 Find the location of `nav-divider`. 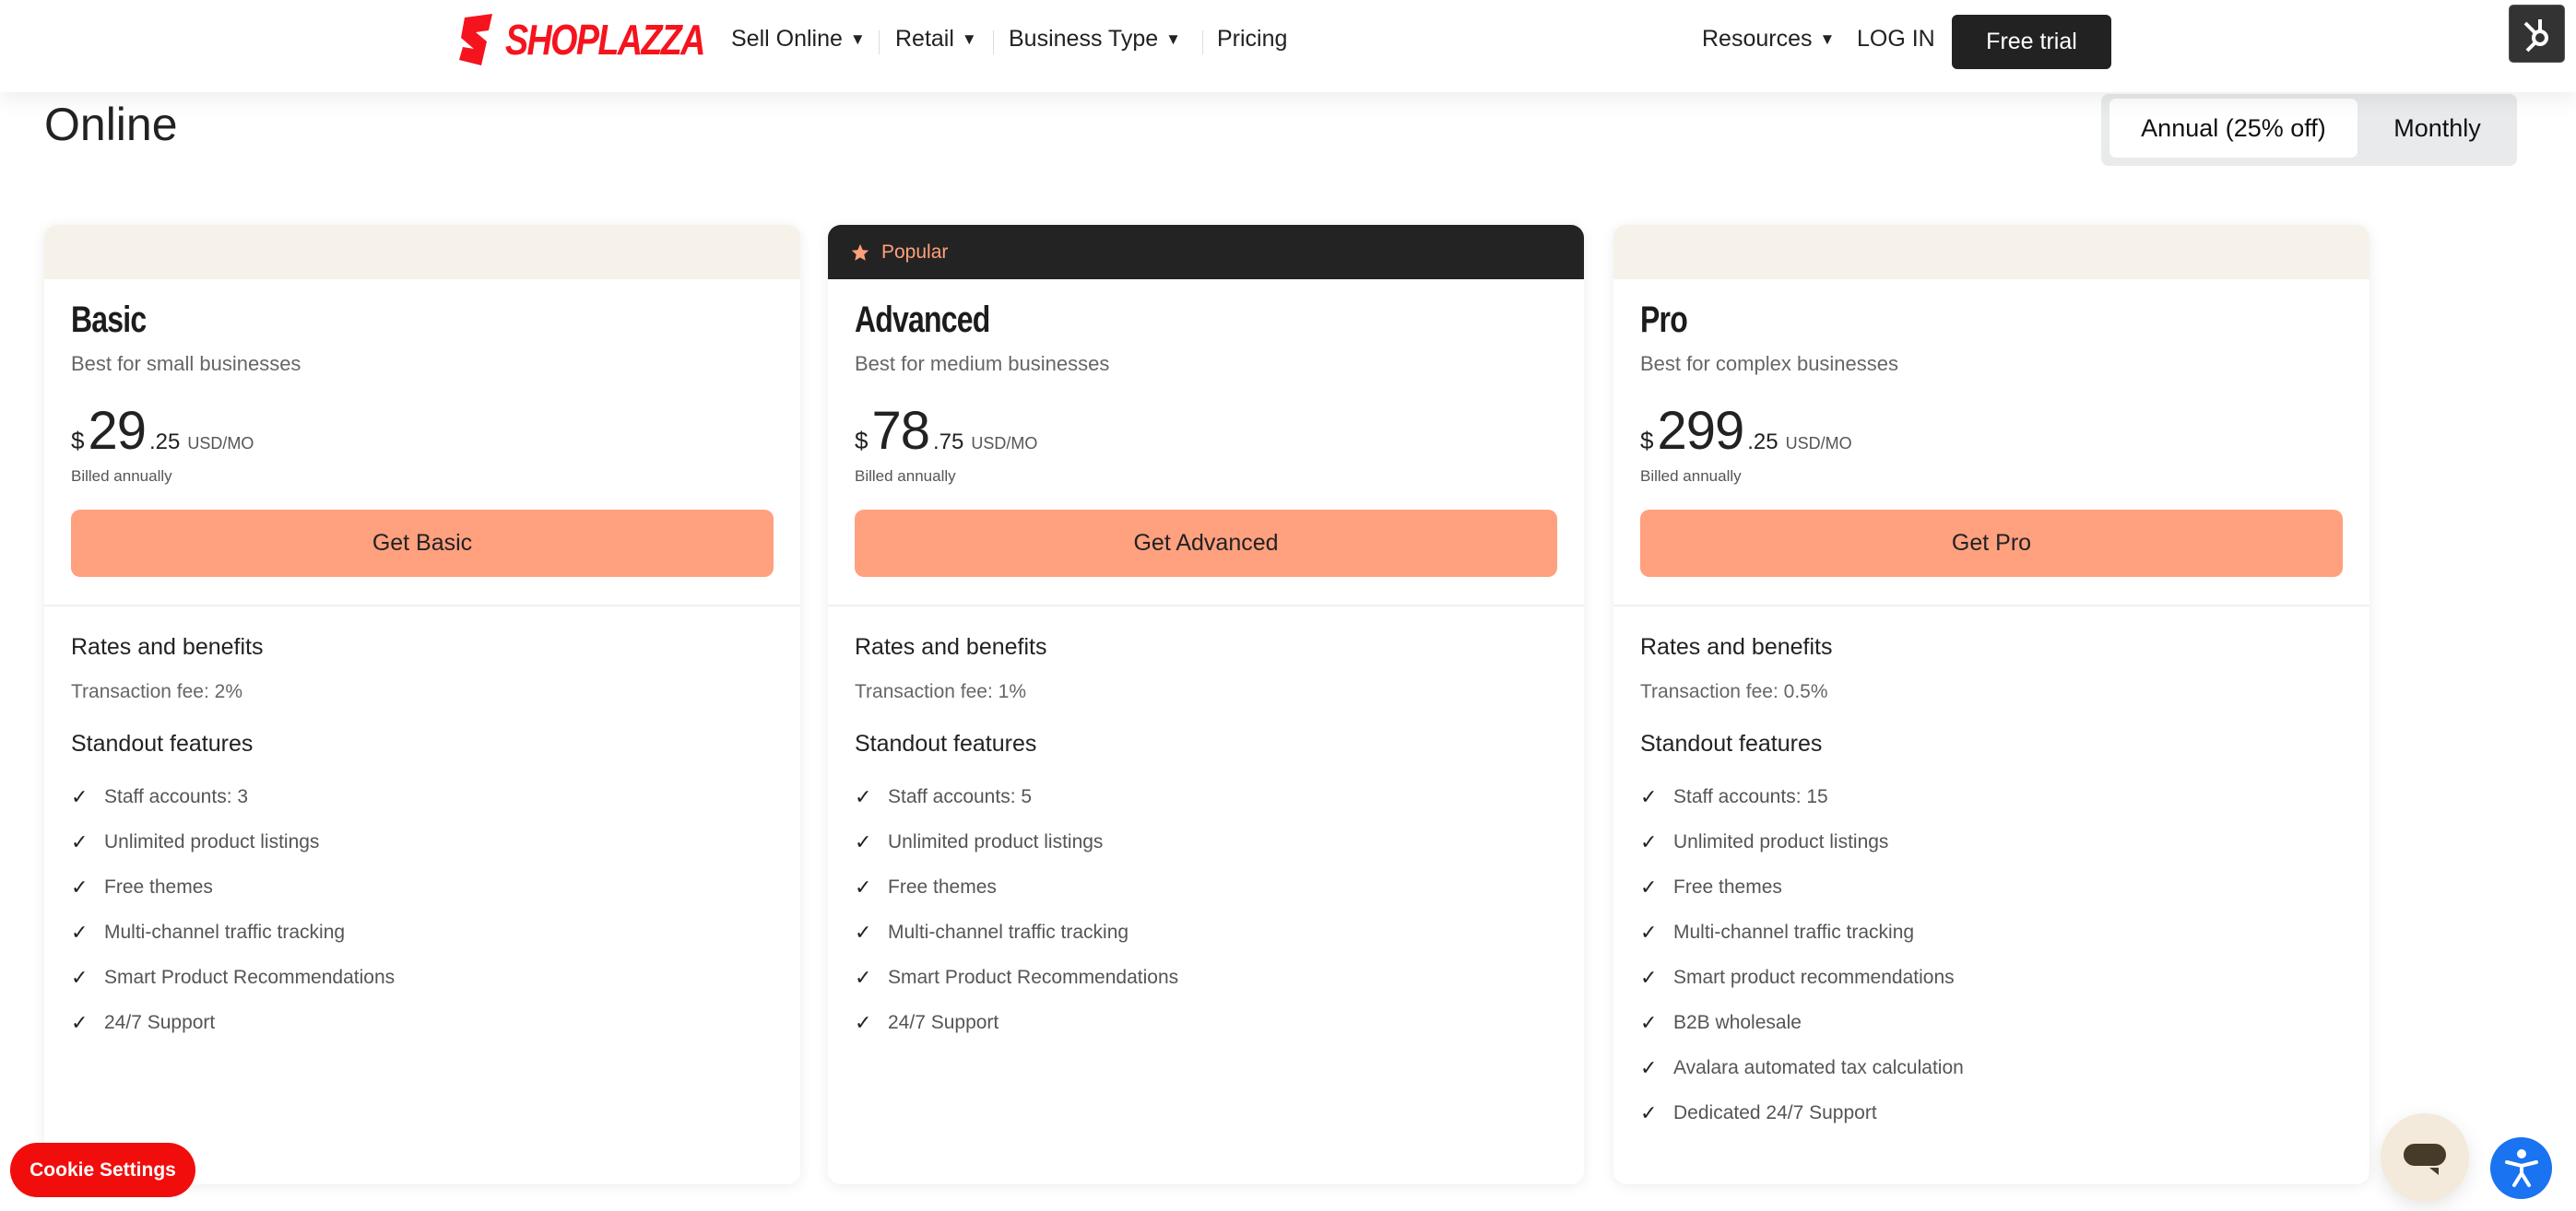

nav-divider is located at coordinates (993, 42).